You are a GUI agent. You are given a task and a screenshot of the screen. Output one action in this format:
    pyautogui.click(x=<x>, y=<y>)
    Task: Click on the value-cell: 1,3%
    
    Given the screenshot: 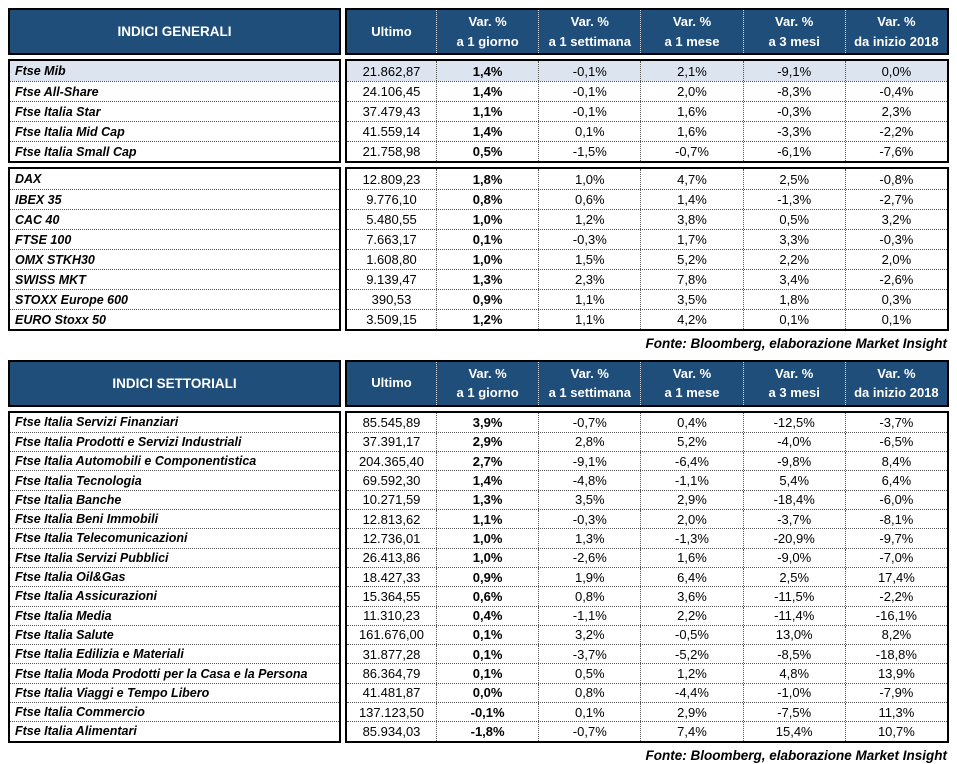 What is the action you would take?
    pyautogui.click(x=487, y=500)
    